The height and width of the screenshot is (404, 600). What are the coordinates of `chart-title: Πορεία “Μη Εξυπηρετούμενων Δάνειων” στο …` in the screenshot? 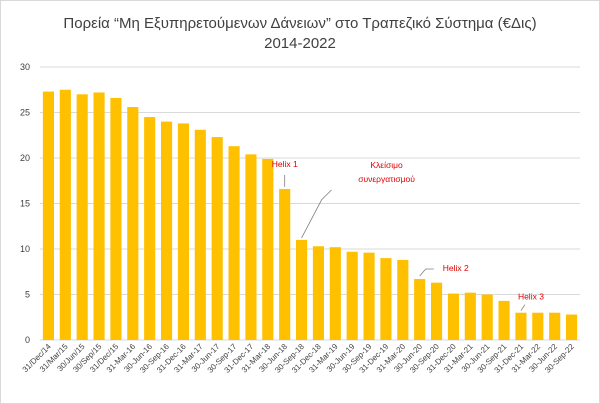 It's located at (299, 23).